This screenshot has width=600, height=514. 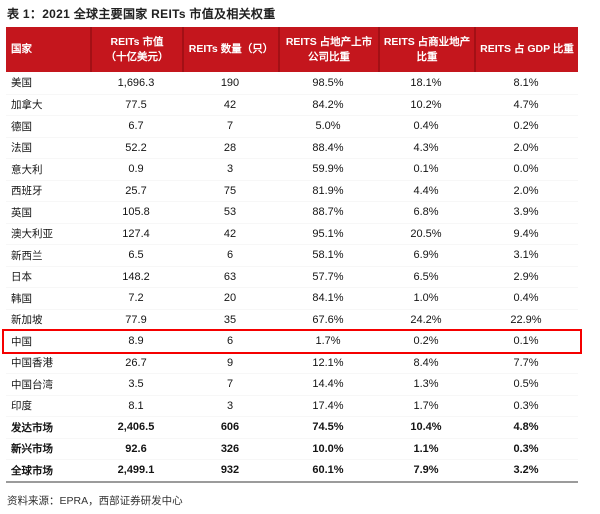 What do you see at coordinates (32, 470) in the screenshot?
I see `cell-country: 全球市场` at bounding box center [32, 470].